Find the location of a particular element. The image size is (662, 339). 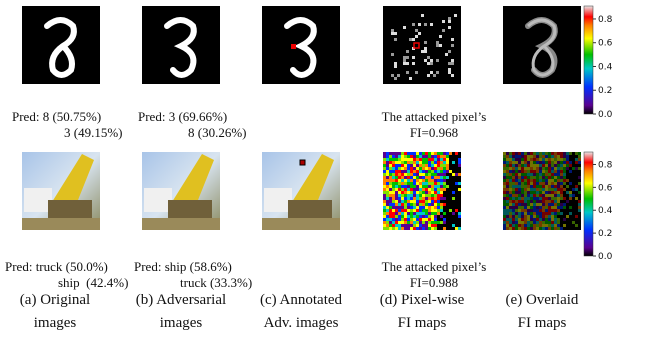

subcaption: Adv. images is located at coordinates (301, 323).